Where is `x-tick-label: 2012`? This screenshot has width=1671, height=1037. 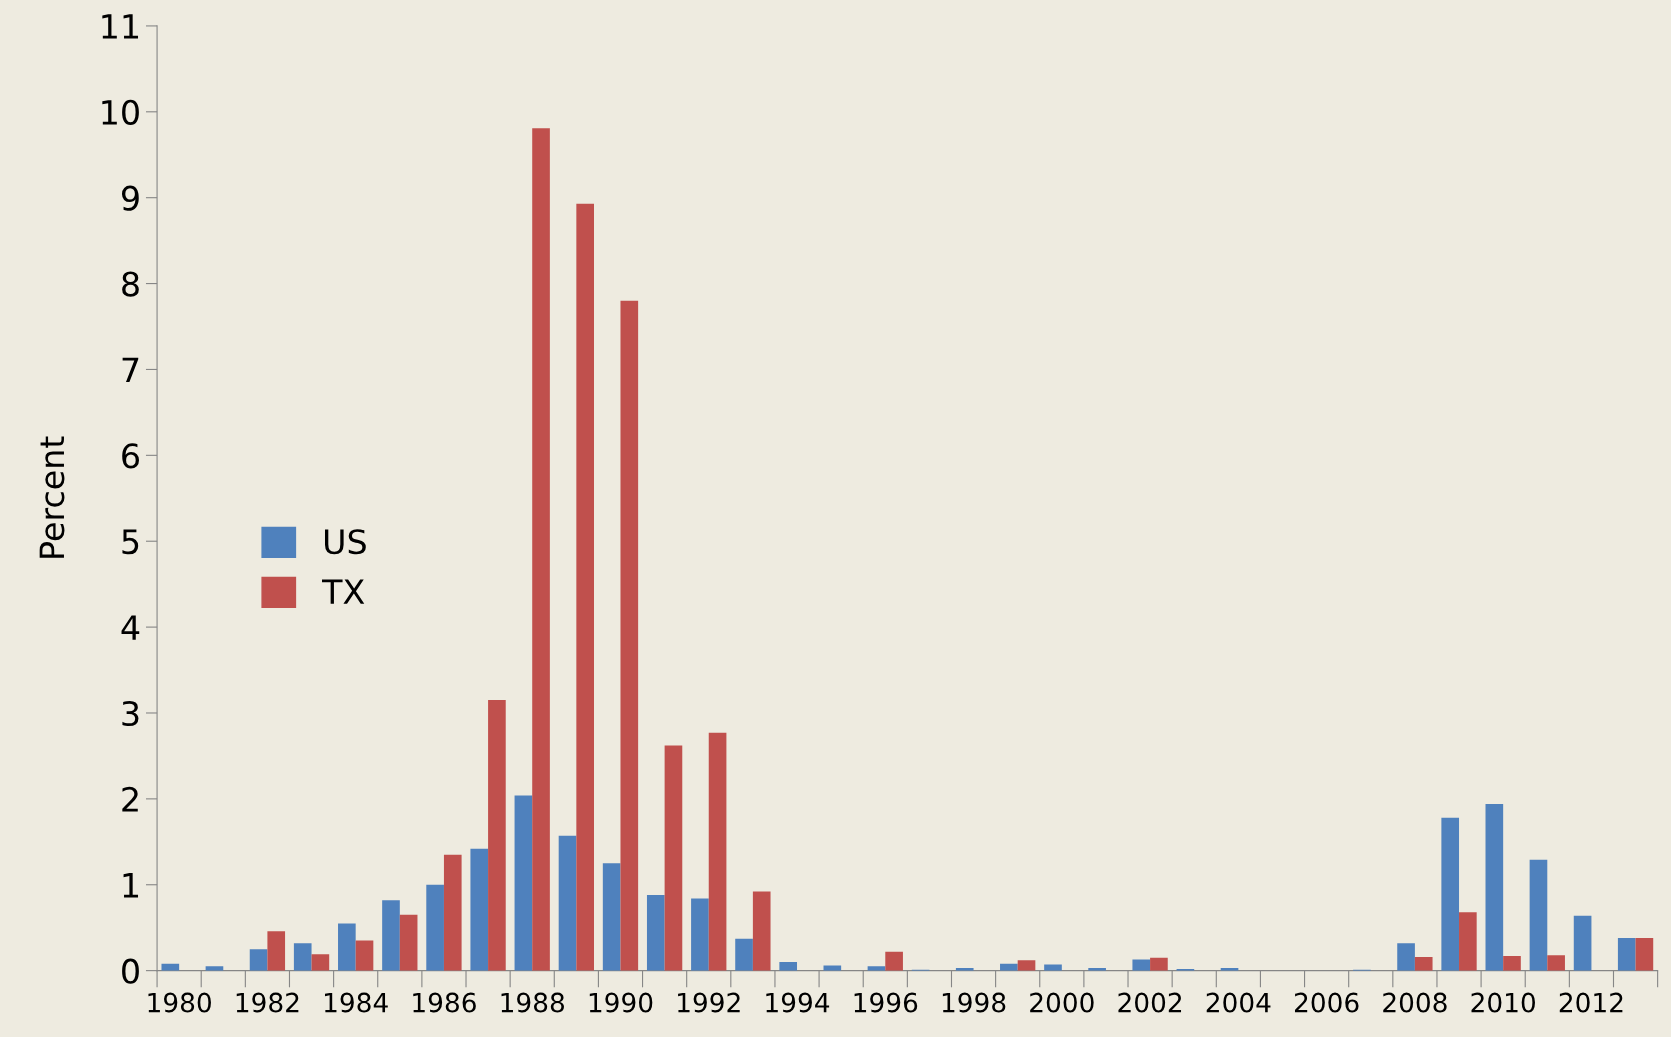
x-tick-label: 2012 is located at coordinates (1591, 1002).